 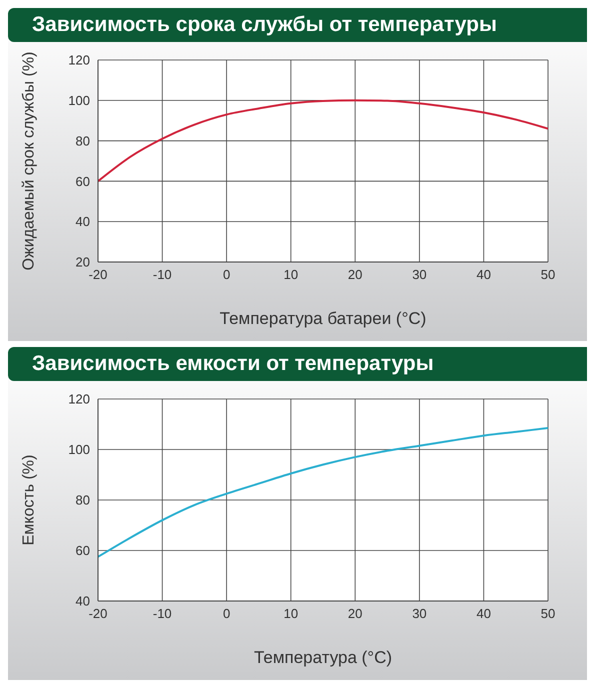 I want to click on x-axis-title: Температура (°C), so click(x=323, y=657).